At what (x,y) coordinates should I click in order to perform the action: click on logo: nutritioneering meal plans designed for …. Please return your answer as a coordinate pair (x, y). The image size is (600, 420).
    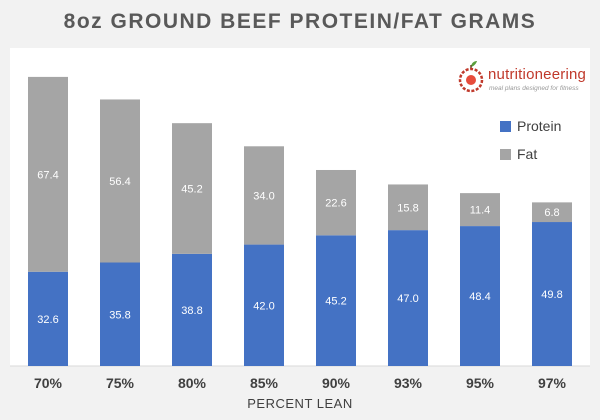
    Looking at the image, I should click on (522, 79).